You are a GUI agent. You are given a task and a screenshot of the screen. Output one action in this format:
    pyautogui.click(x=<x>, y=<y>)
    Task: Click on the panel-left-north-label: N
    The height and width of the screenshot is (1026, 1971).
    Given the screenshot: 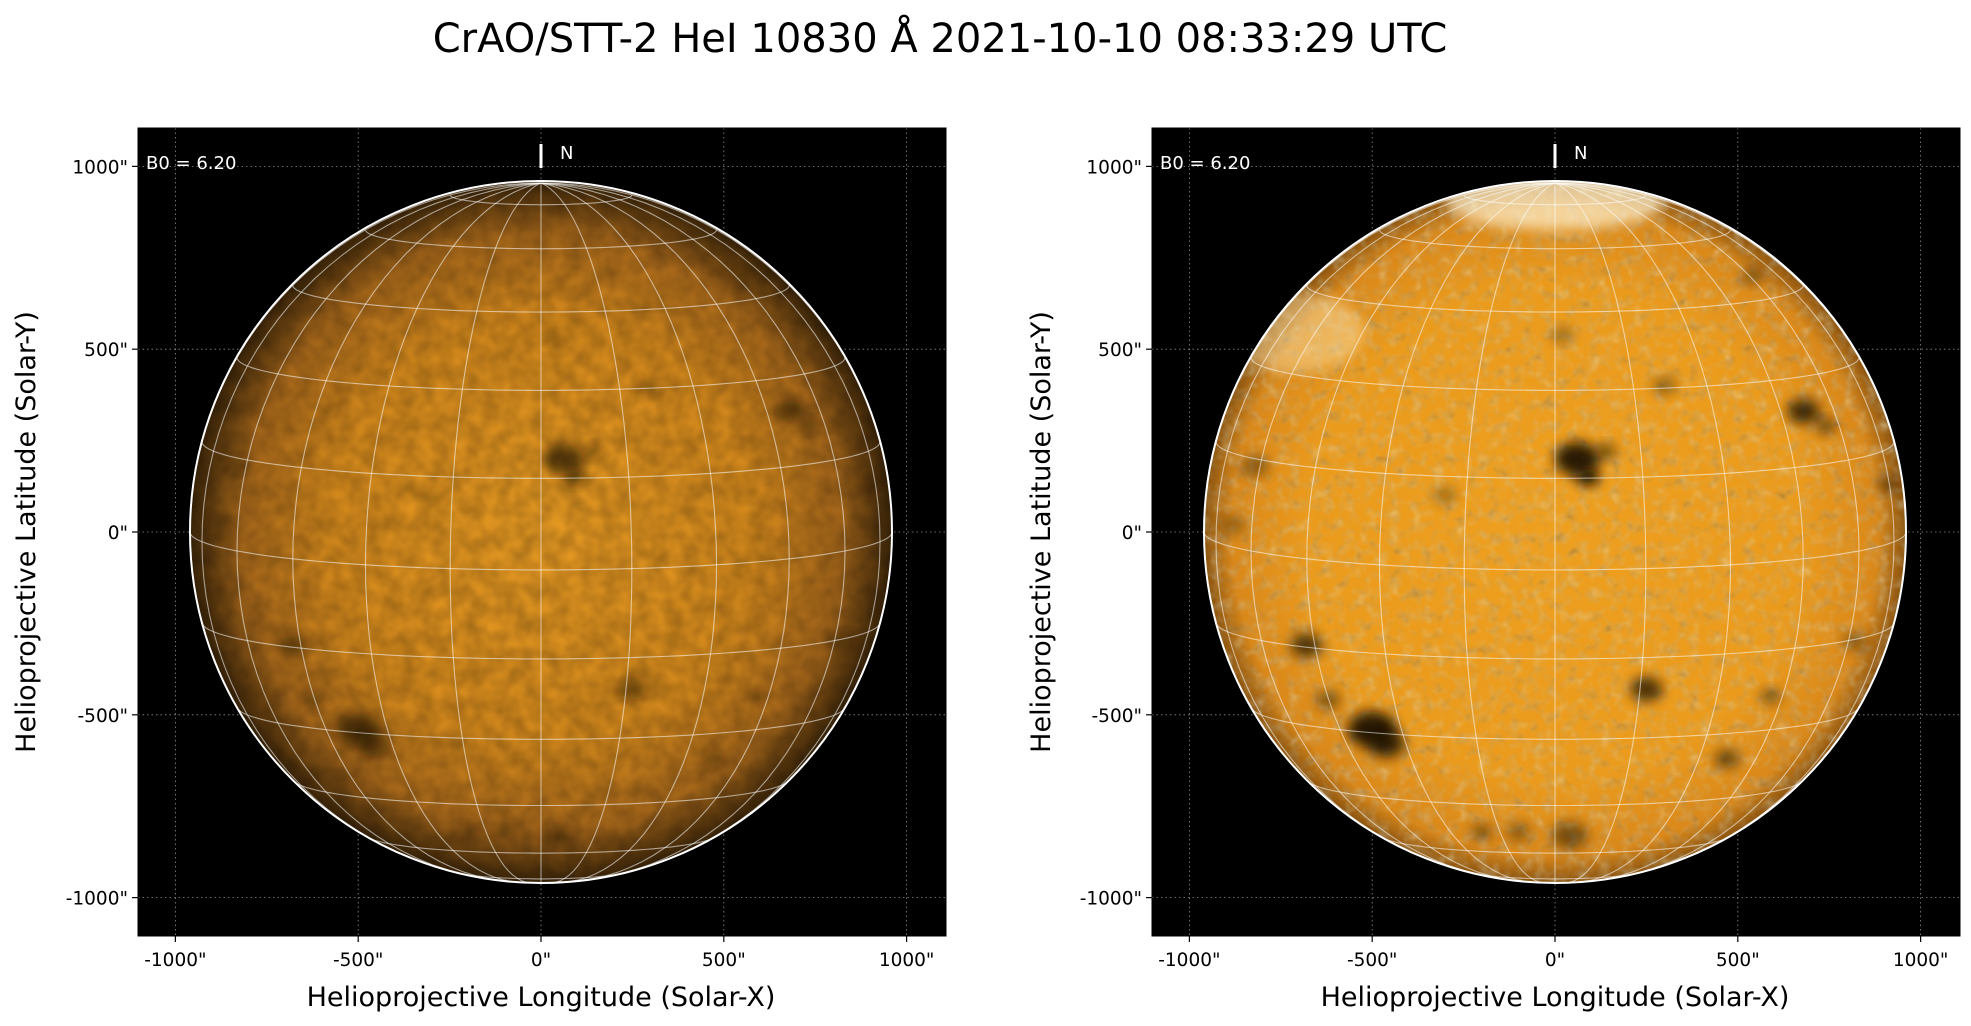 What is the action you would take?
    pyautogui.click(x=566, y=153)
    